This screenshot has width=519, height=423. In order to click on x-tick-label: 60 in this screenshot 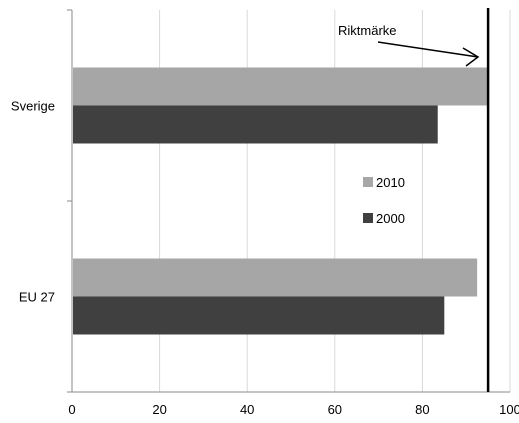, I will do `click(335, 409)`.